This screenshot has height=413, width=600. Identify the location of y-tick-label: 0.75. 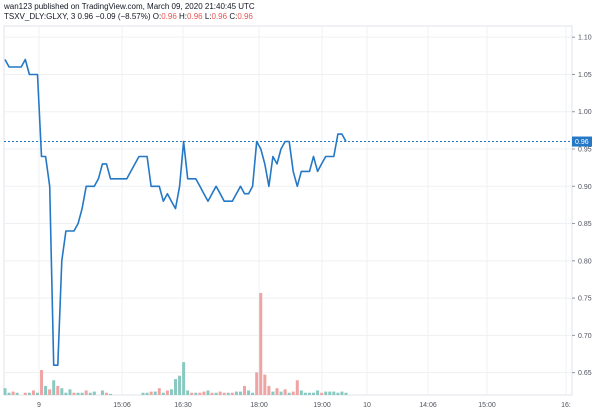
(585, 299).